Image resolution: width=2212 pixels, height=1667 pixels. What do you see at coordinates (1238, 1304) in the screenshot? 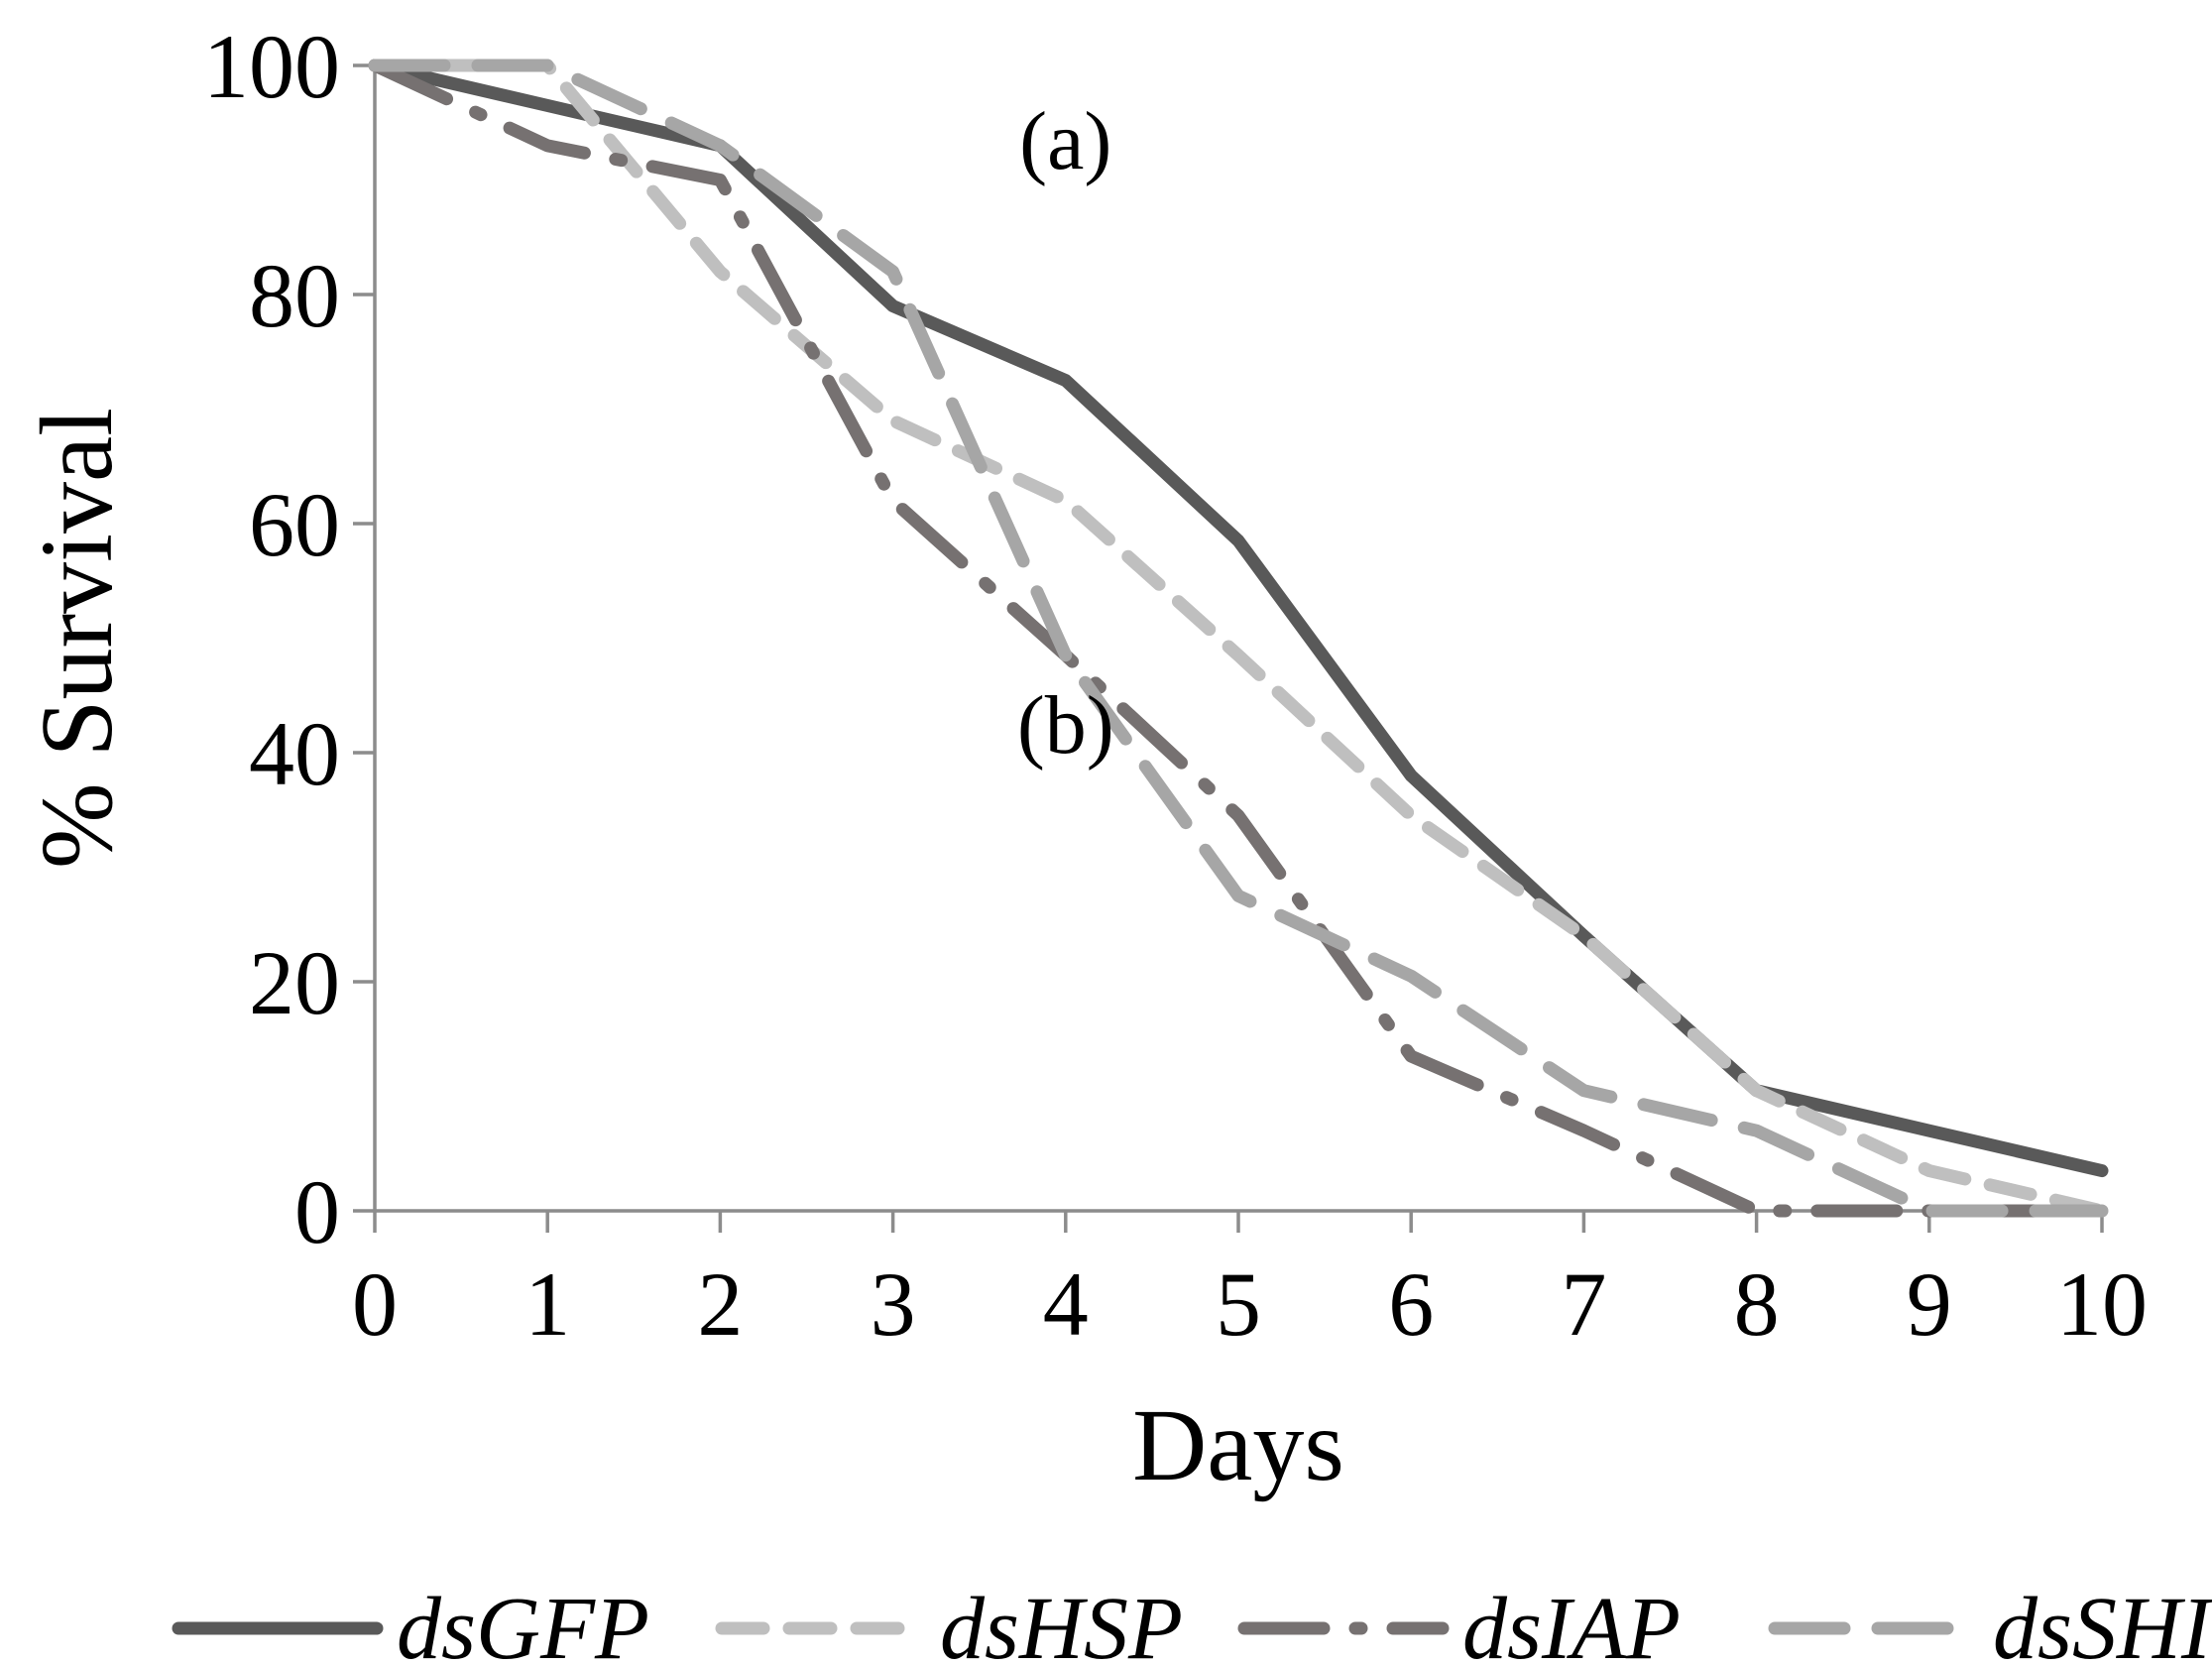
I see `x-tick-label: 5` at bounding box center [1238, 1304].